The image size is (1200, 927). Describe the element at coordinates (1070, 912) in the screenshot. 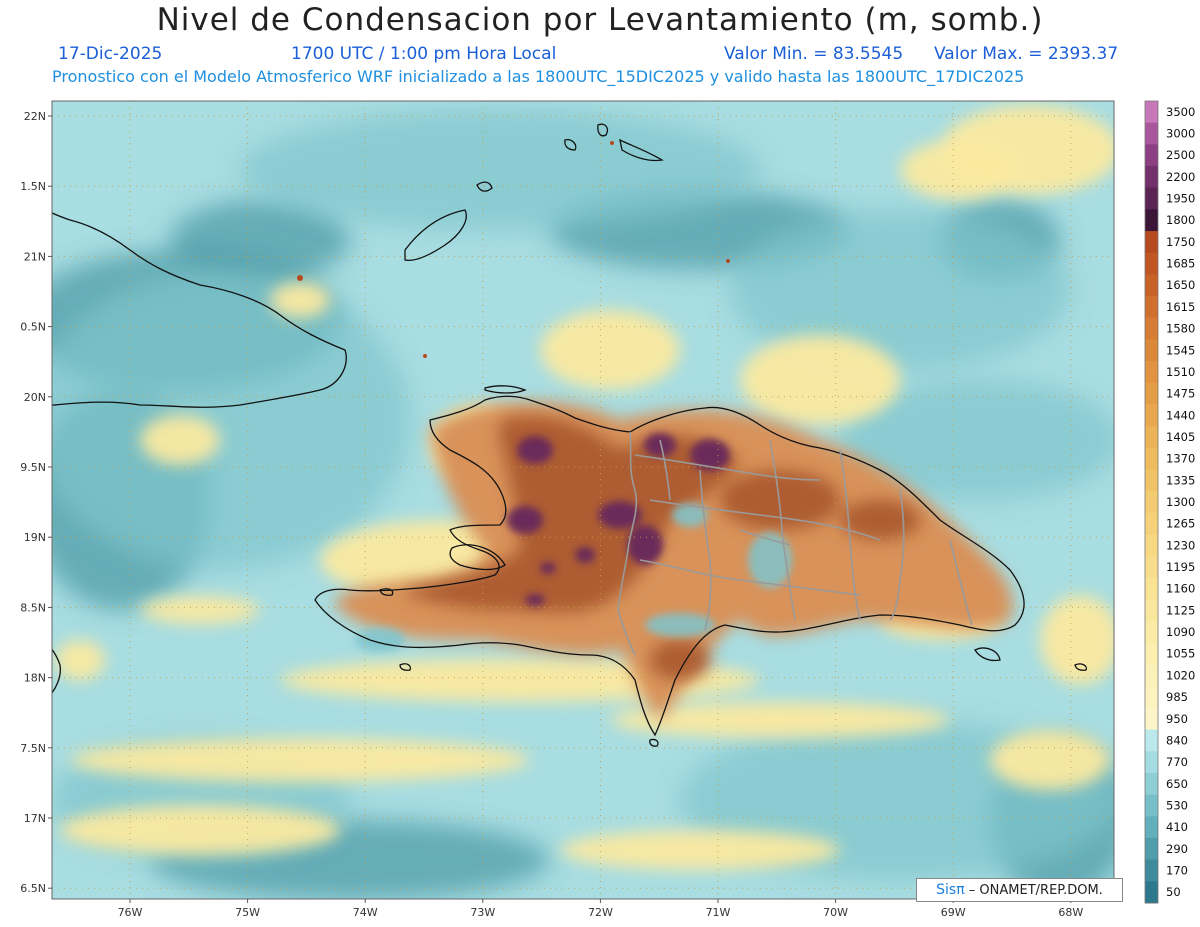

I see `longitude-label: 68W` at that location.